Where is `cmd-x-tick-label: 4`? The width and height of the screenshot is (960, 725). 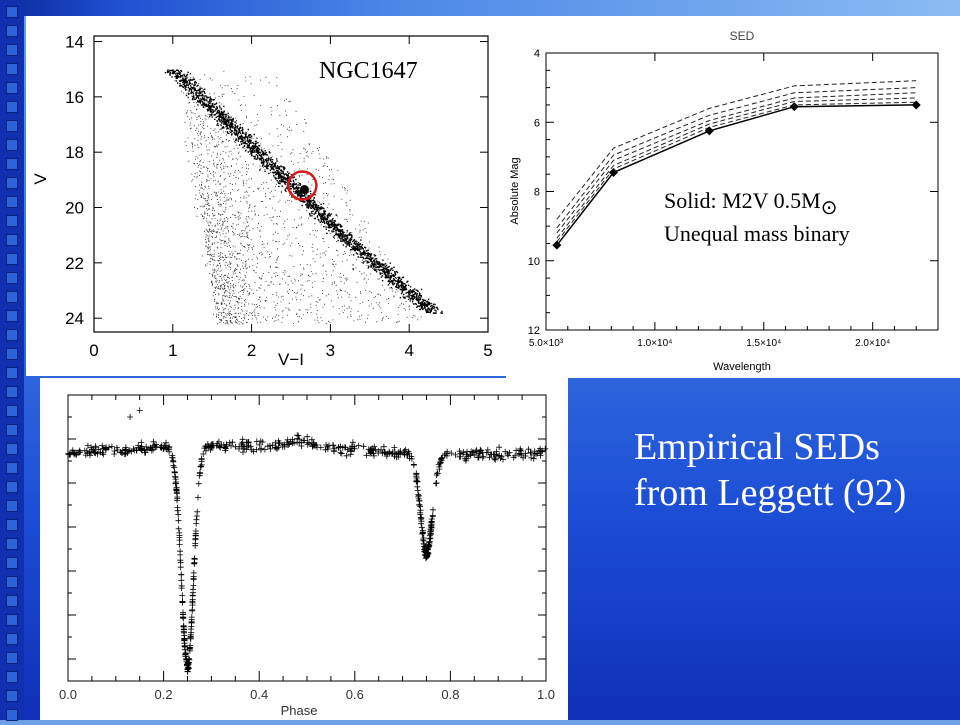
cmd-x-tick-label: 4 is located at coordinates (408, 350).